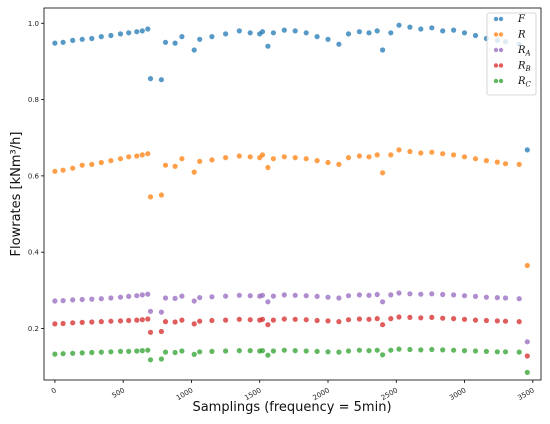  Describe the element at coordinates (33, 100) in the screenshot. I see `y-tick-label-3: 0.8` at that location.